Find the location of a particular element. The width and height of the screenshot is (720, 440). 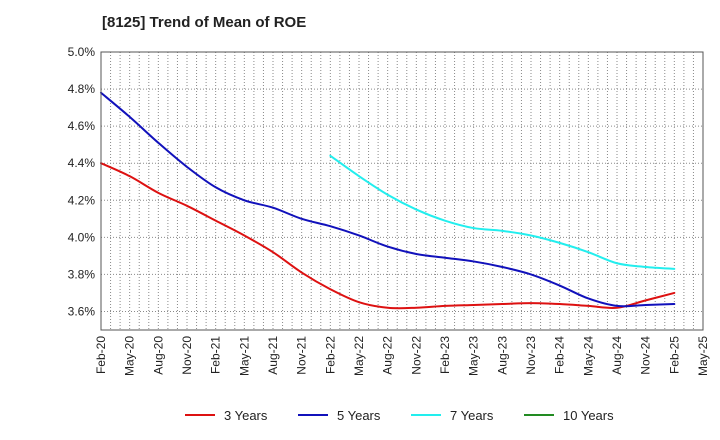

y-tick-label: 3.6% is located at coordinates (82, 311).